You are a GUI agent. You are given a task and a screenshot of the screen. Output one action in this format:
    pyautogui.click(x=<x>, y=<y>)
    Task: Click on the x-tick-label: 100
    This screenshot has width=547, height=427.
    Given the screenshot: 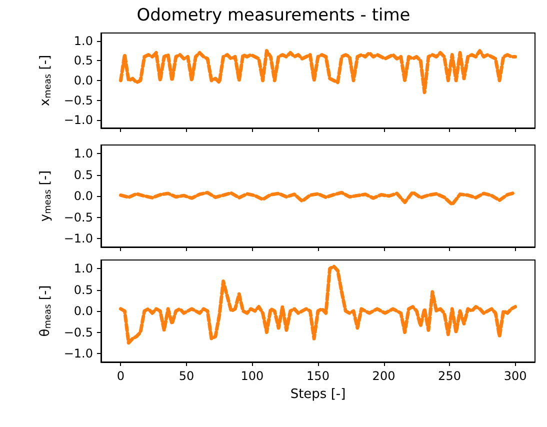 What is the action you would take?
    pyautogui.click(x=252, y=376)
    